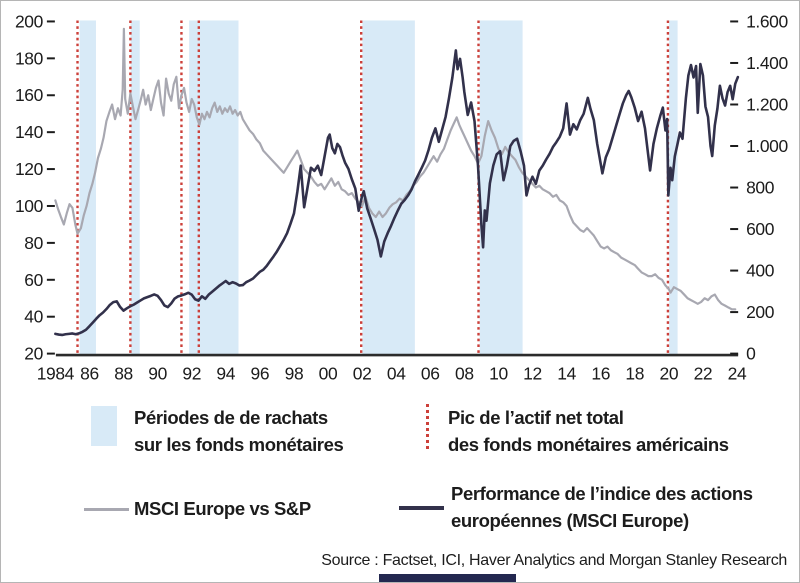 Image resolution: width=800 pixels, height=583 pixels. Describe the element at coordinates (104, 426) in the screenshot. I see `shaded-period-swatch` at that location.